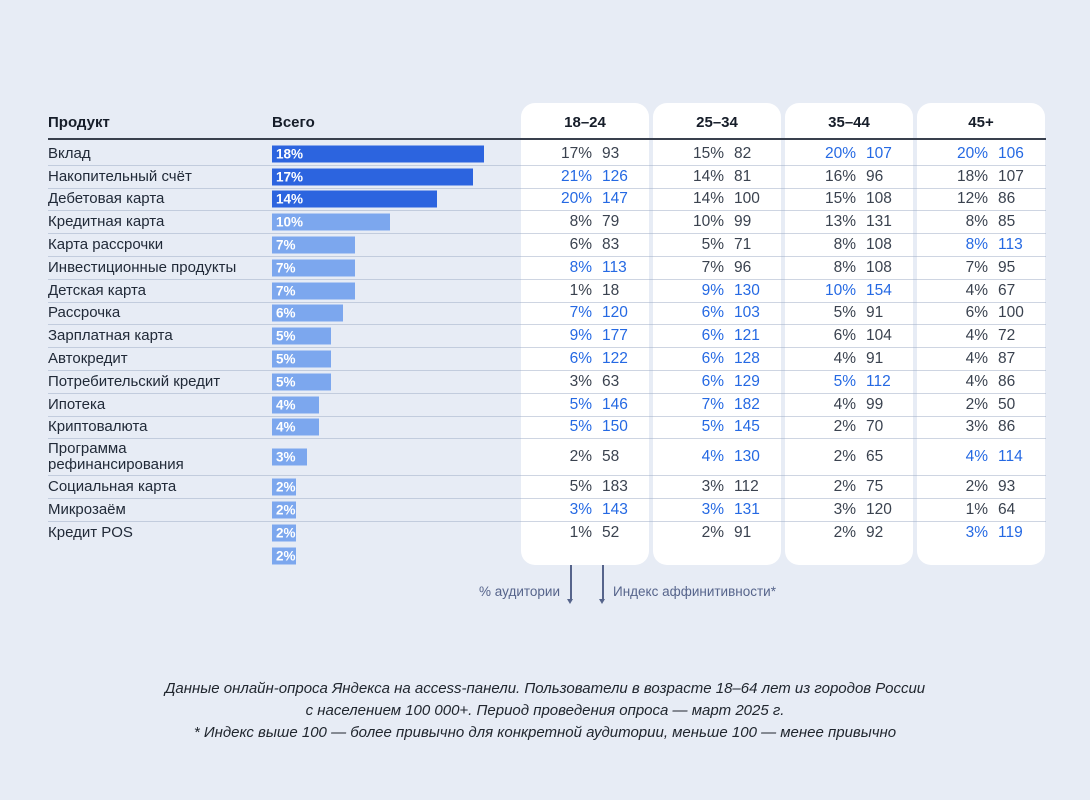 The width and height of the screenshot is (1090, 800). I want to click on total-percent-label: 14%, so click(290, 199).